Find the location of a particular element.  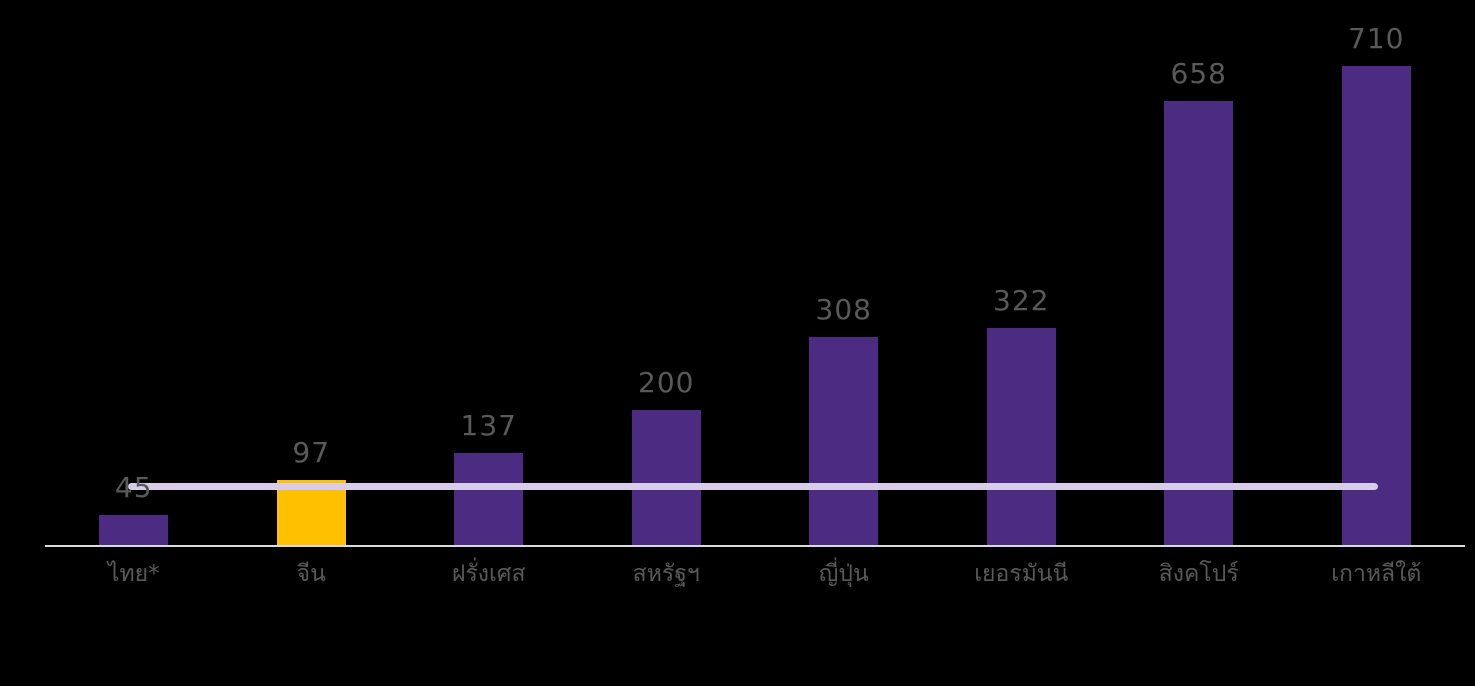

bar-value-label: 200 is located at coordinates (666, 382).